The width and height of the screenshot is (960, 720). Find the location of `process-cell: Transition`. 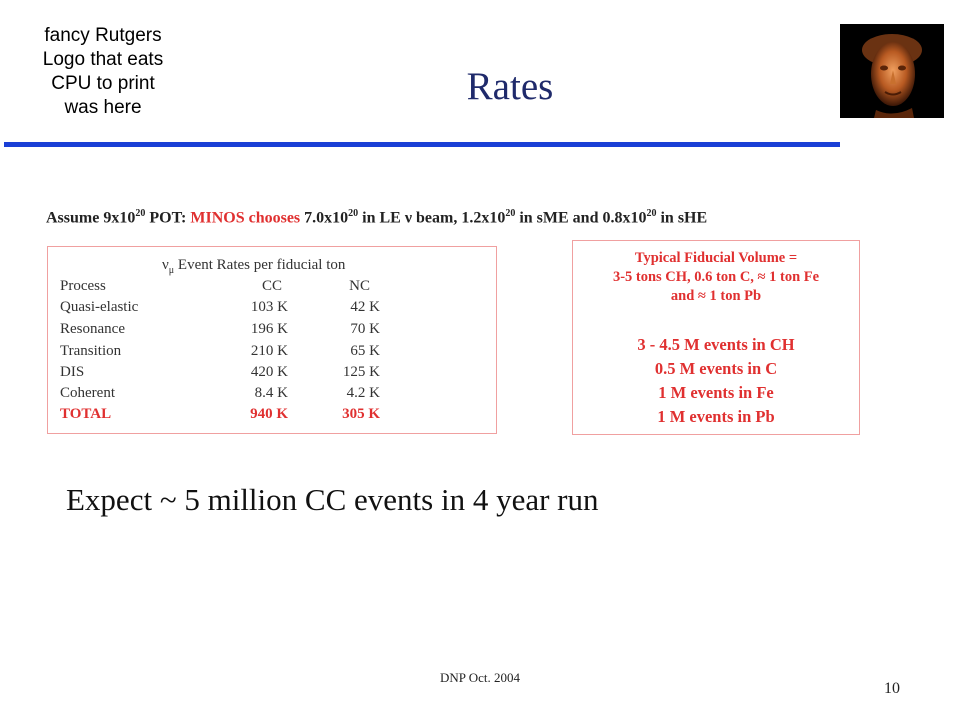

process-cell: Transition is located at coordinates (91, 351).